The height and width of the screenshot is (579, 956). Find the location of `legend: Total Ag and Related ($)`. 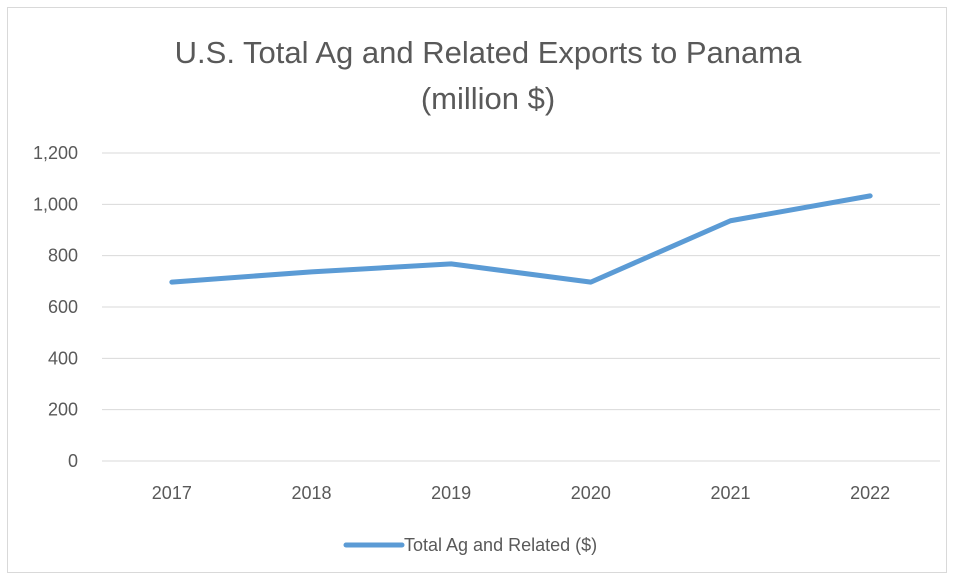

legend: Total Ag and Related ($) is located at coordinates (470, 545).